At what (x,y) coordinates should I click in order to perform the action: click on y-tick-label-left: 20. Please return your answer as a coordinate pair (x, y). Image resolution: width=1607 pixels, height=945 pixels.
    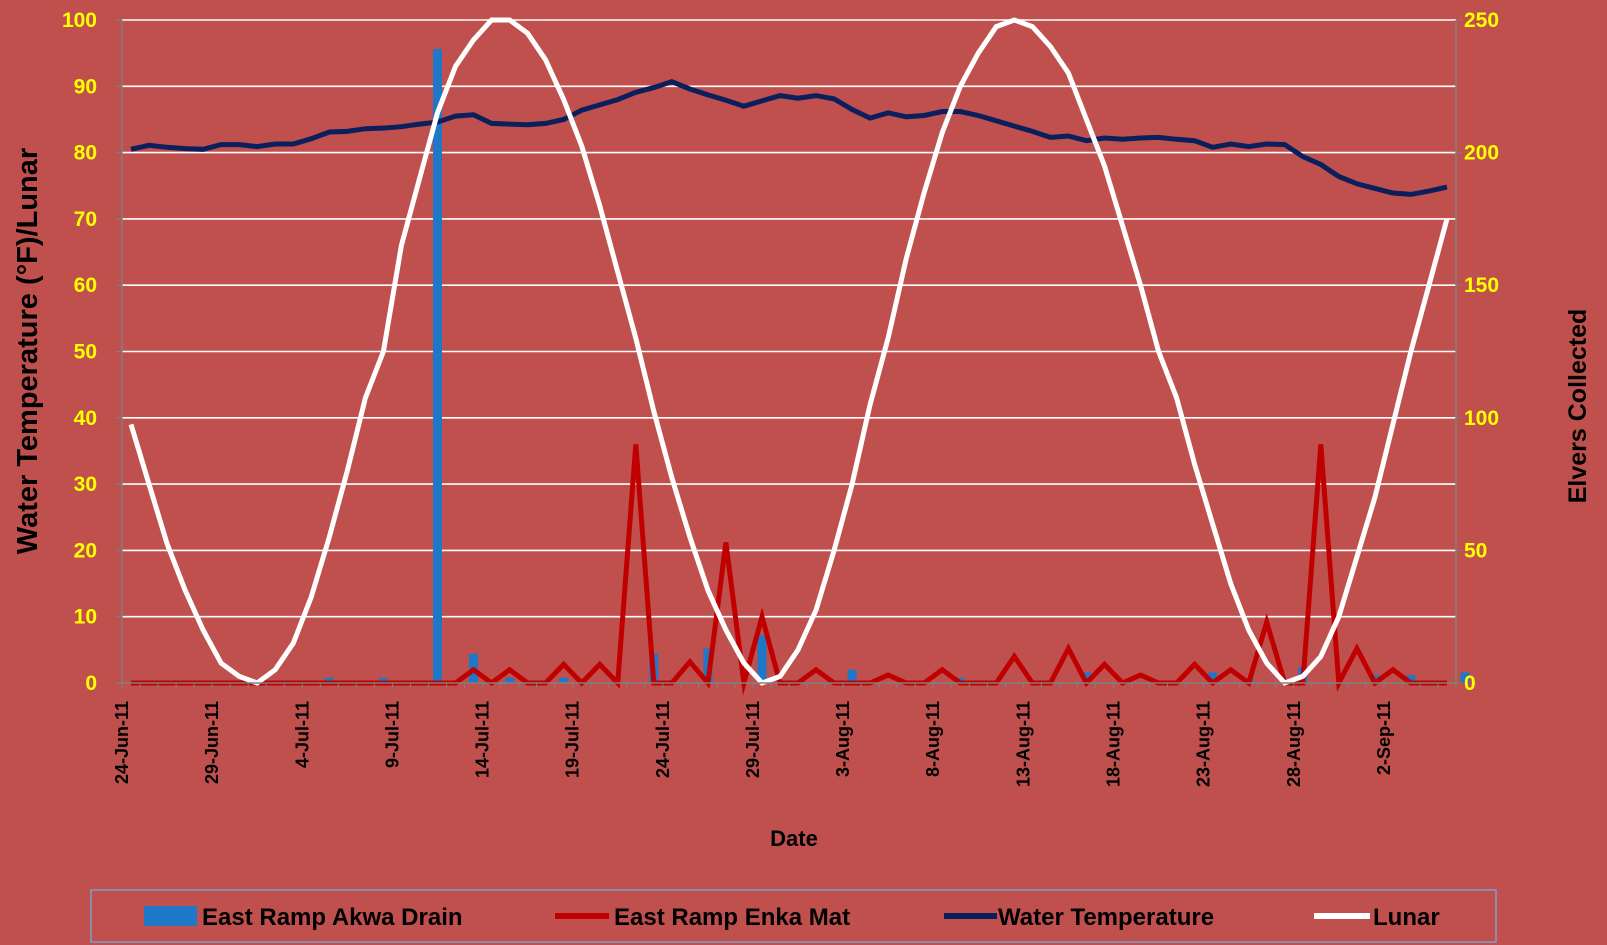
    Looking at the image, I should click on (85, 550).